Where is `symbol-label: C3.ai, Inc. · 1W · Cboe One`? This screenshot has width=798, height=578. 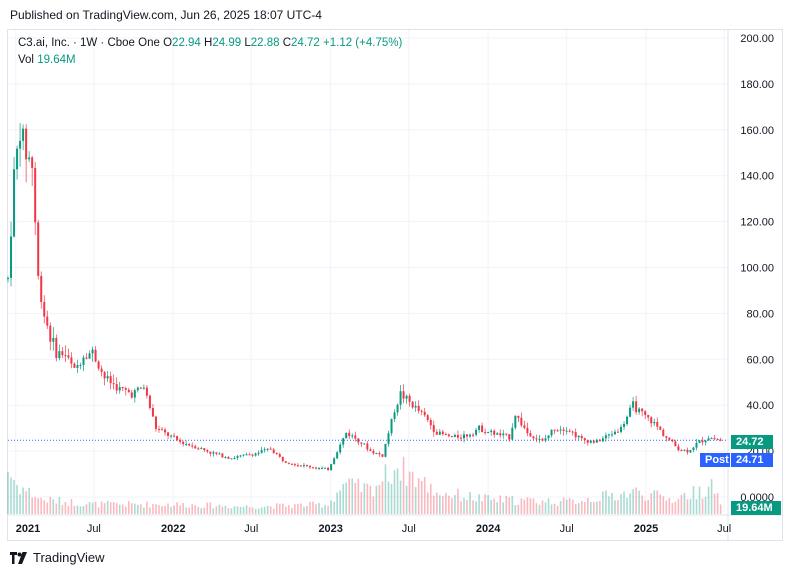
symbol-label: C3.ai, Inc. · 1W · Cboe One is located at coordinates (89, 43).